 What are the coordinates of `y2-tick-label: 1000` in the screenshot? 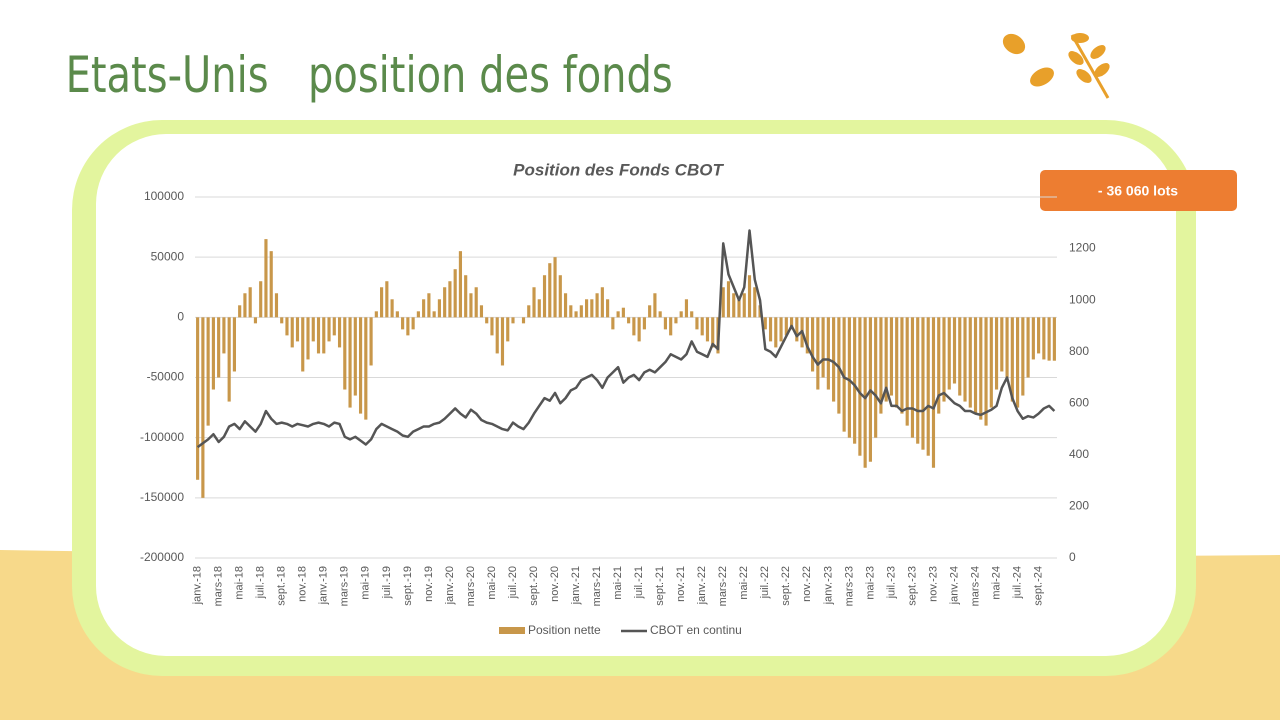 It's located at (1082, 299).